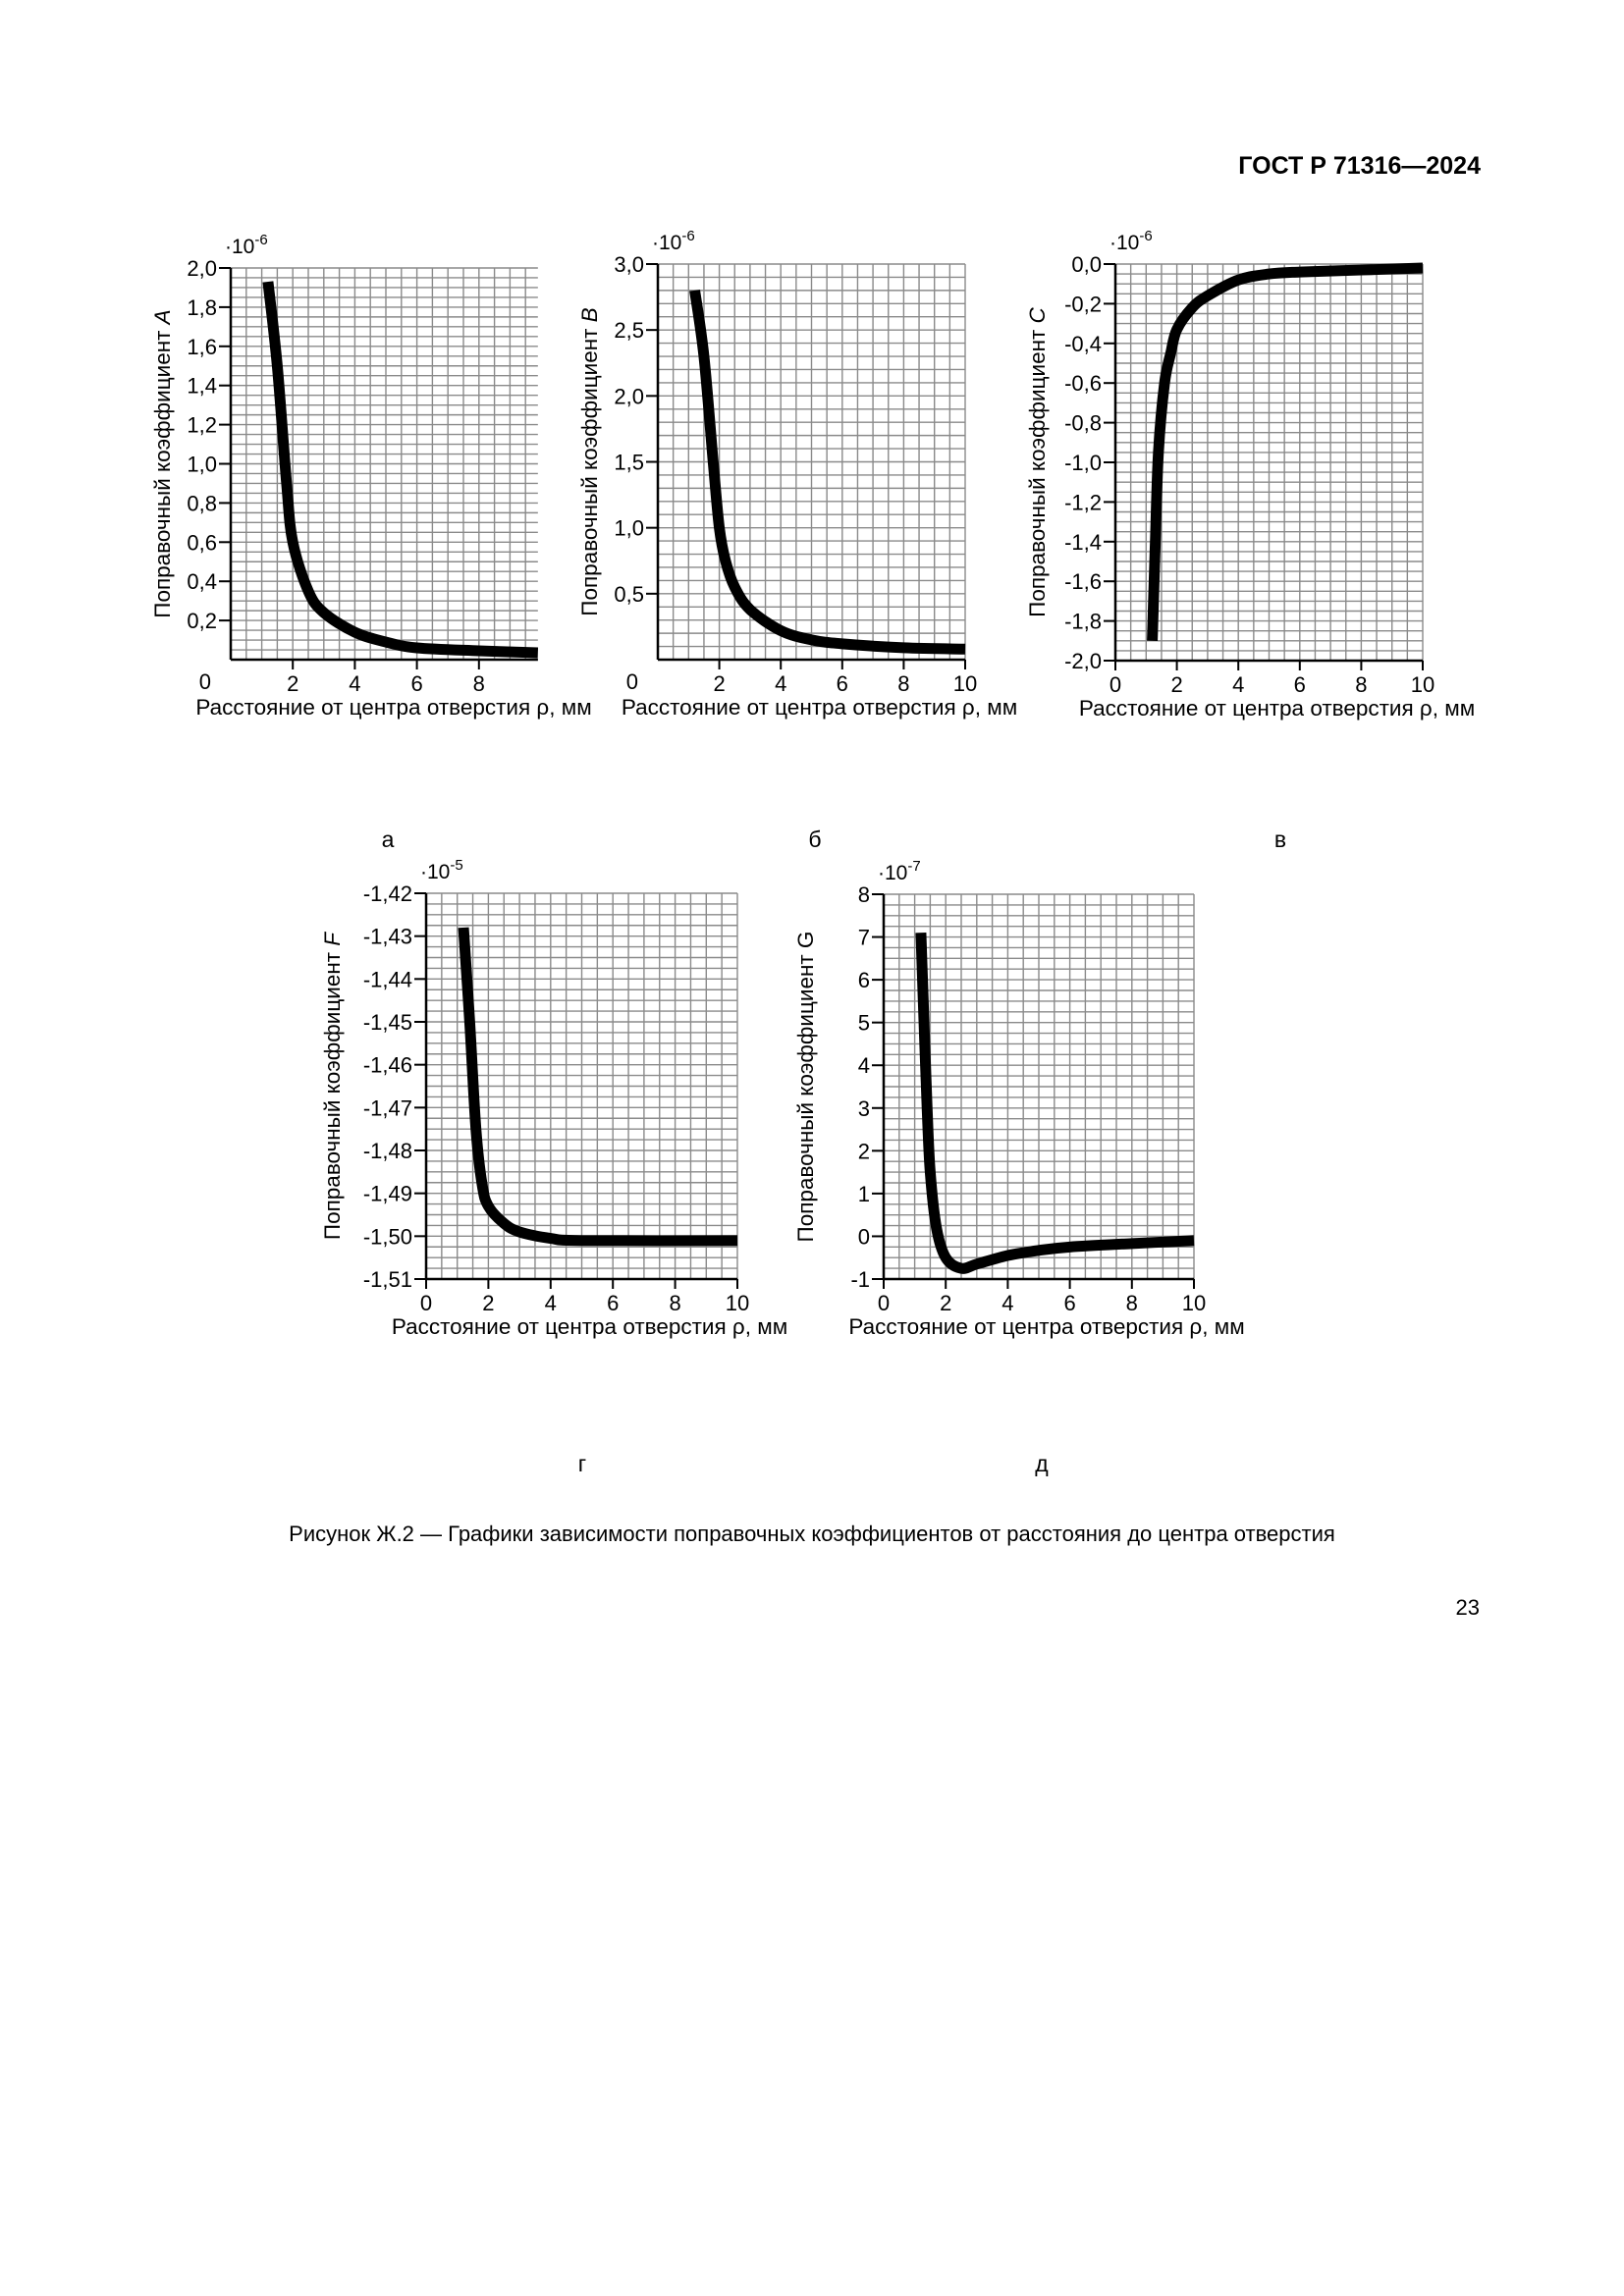 The width and height of the screenshot is (1624, 2296). I want to click on y-tick-label: -0,2, so click(1083, 304).